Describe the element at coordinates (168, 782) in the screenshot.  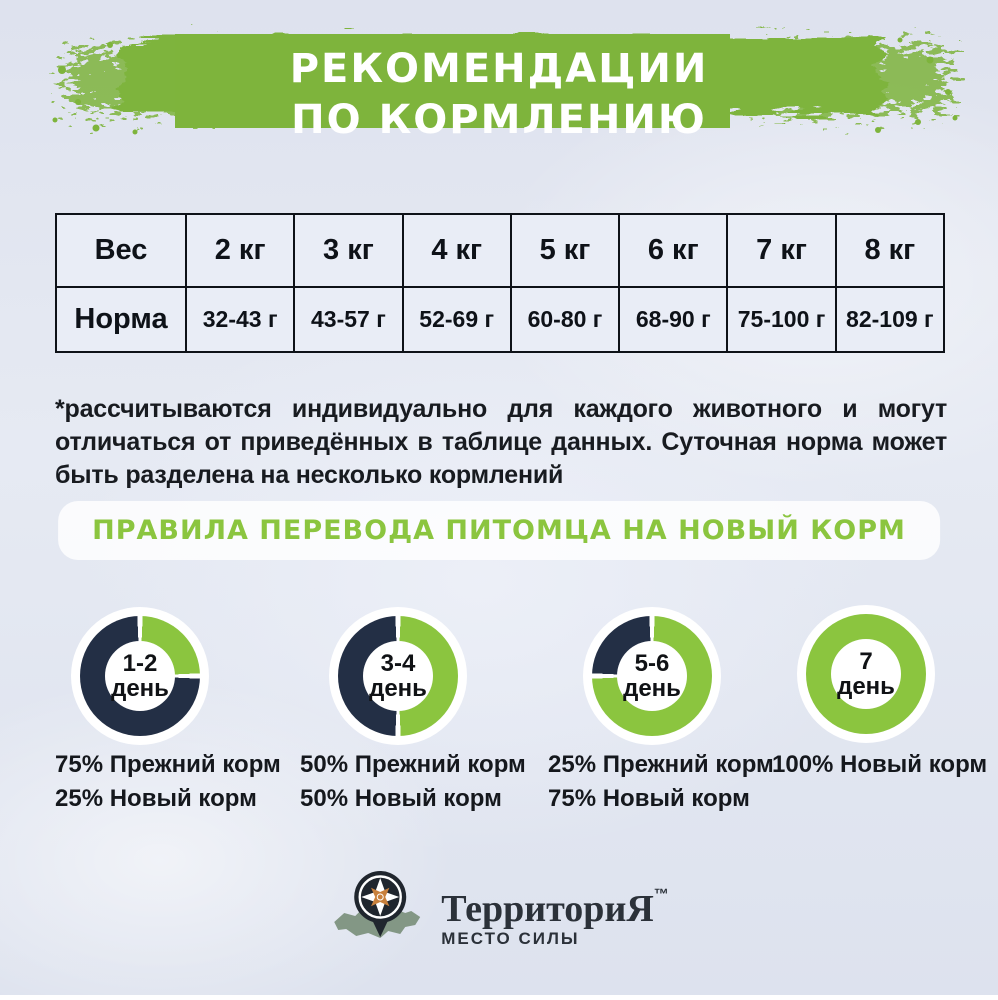
I see `step-label-days-1-2: 75% Прежний корм 25% Новый корм` at that location.